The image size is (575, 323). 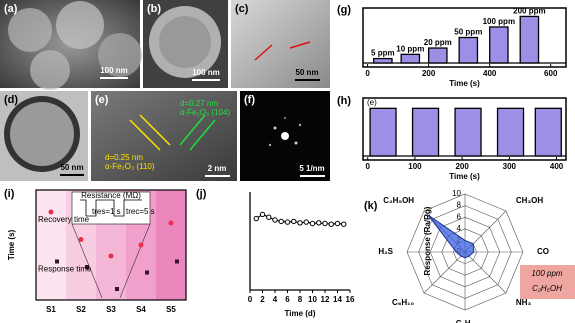 I want to click on category-label: C₇H₈, so click(x=465, y=321).